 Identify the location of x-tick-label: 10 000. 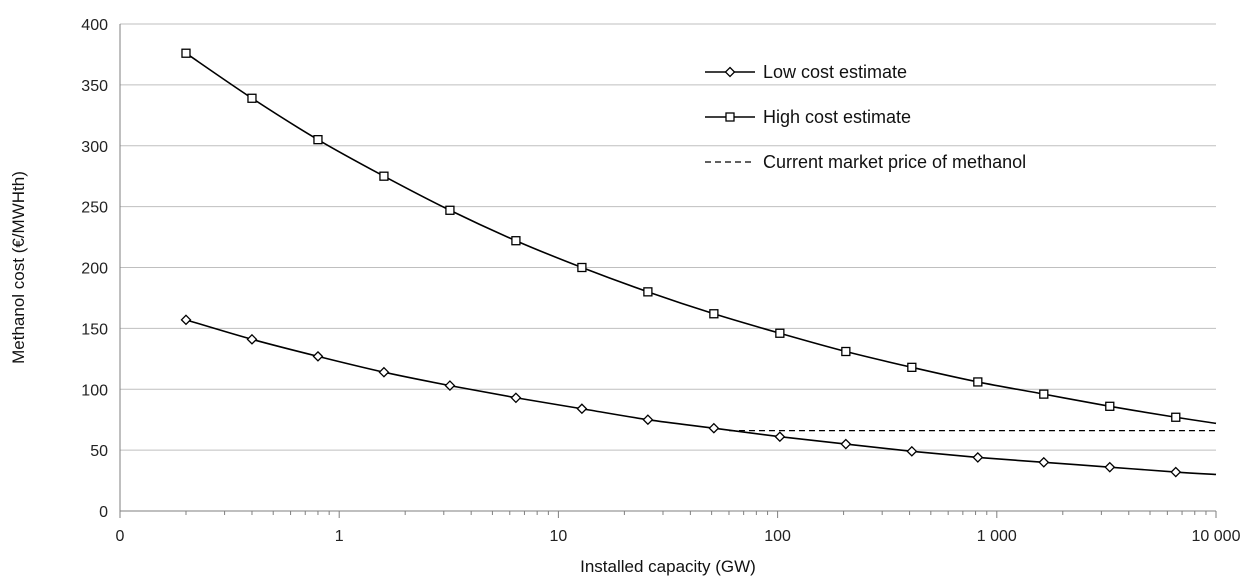
(1216, 536).